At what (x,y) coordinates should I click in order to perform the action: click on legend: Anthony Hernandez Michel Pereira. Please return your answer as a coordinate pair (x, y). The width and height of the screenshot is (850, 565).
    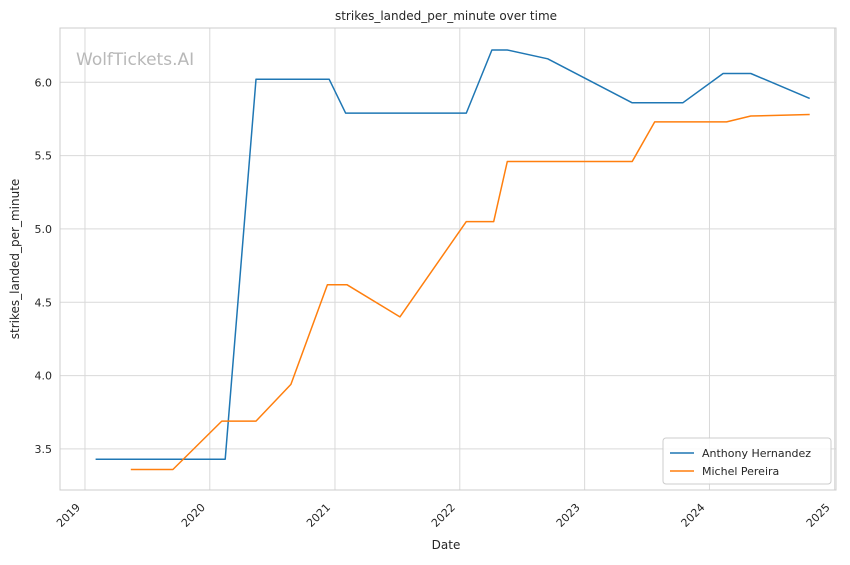
    Looking at the image, I should click on (747, 461).